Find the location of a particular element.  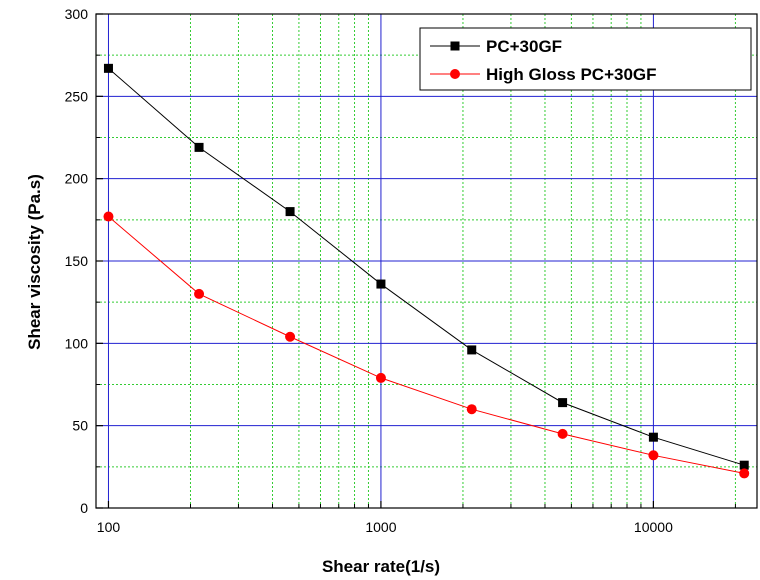

legend: PC+30GF High Gloss PC+30GF is located at coordinates (585, 59).